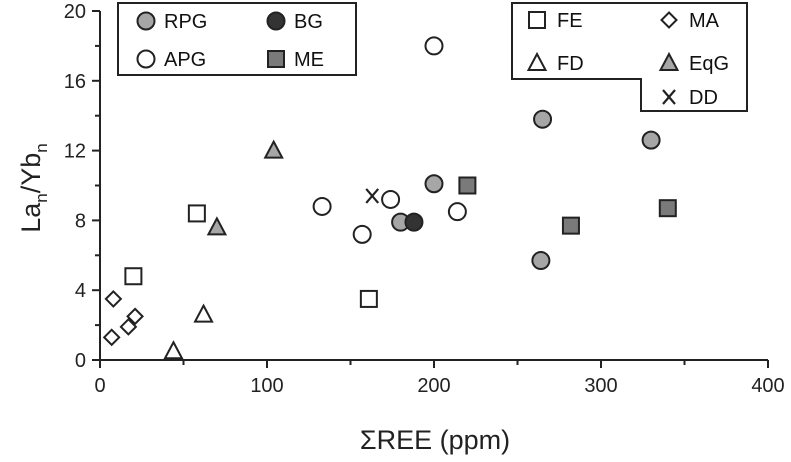 Image resolution: width=791 pixels, height=462 pixels. What do you see at coordinates (309, 60) in the screenshot?
I see `legend-label-me: ME` at bounding box center [309, 60].